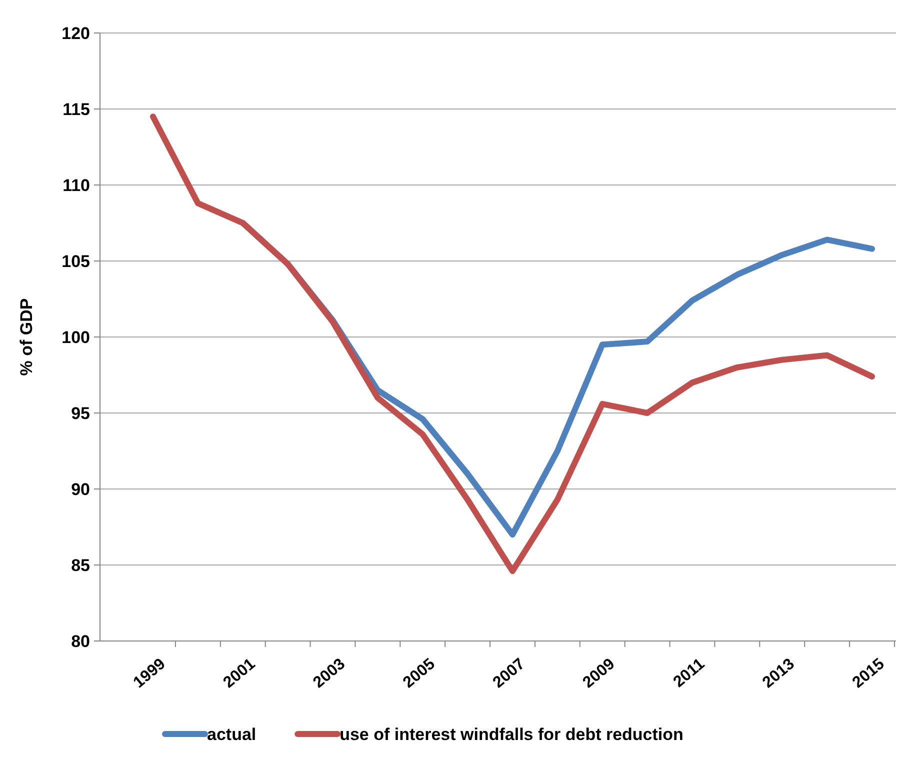 The width and height of the screenshot is (898, 759). What do you see at coordinates (76, 337) in the screenshot?
I see `y-tick-label: 100` at bounding box center [76, 337].